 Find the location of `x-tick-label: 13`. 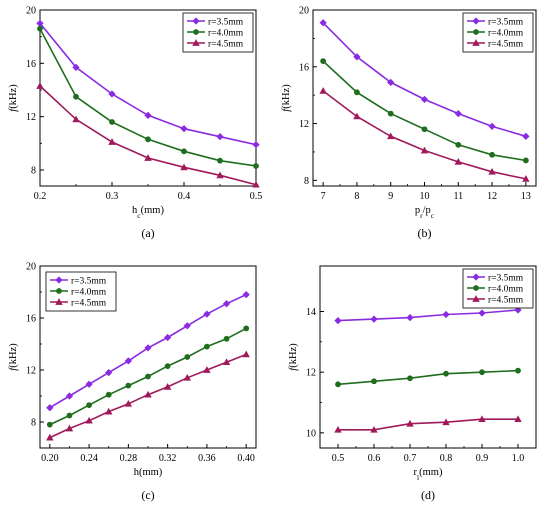

x-tick-label: 13 is located at coordinates (526, 196).